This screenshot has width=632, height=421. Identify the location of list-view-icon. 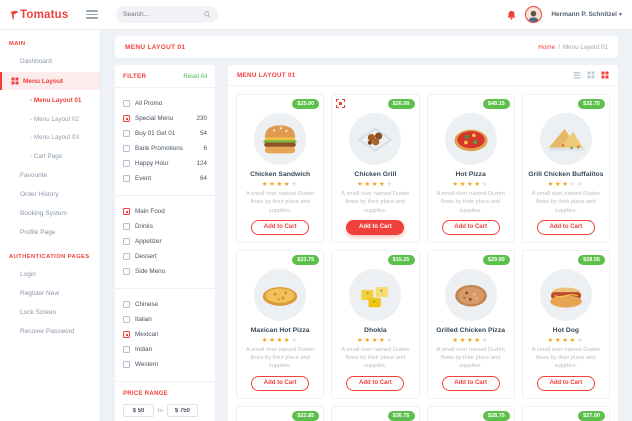
(577, 75).